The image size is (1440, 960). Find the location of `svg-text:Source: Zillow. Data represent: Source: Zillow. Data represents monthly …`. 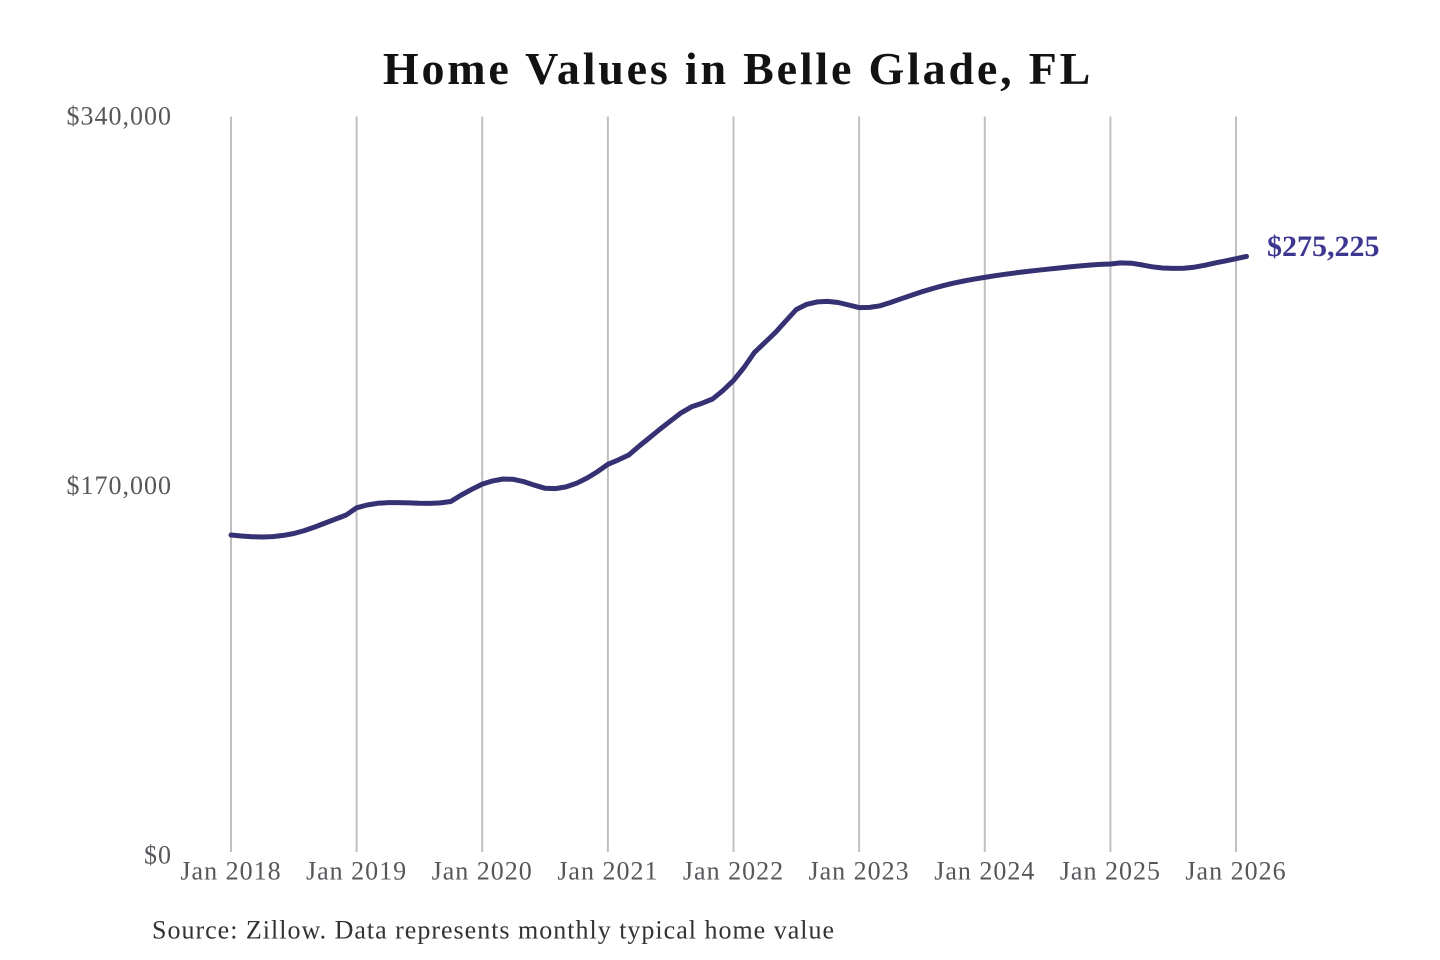

svg-text:Source: Zillow. Data represent: Source: Zillow. Data represents monthly … is located at coordinates (493, 929).